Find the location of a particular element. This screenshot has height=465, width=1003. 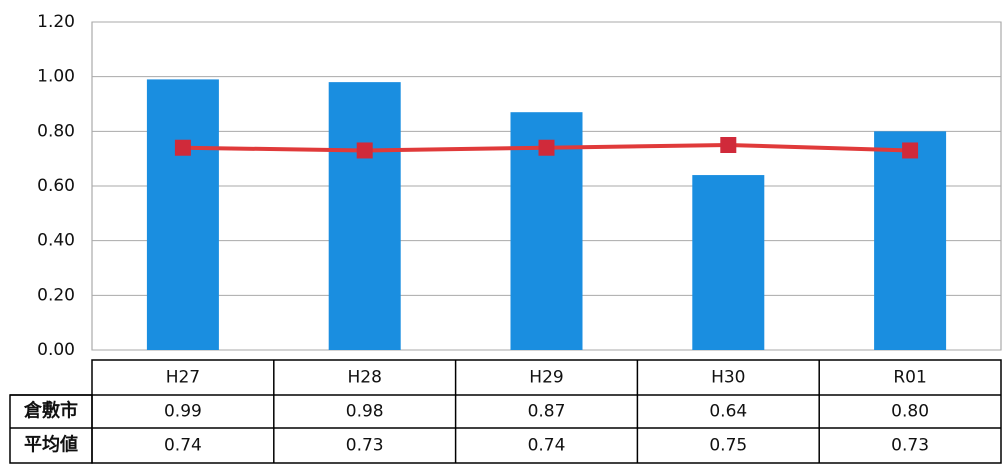

table-value: 0.75 is located at coordinates (728, 446).